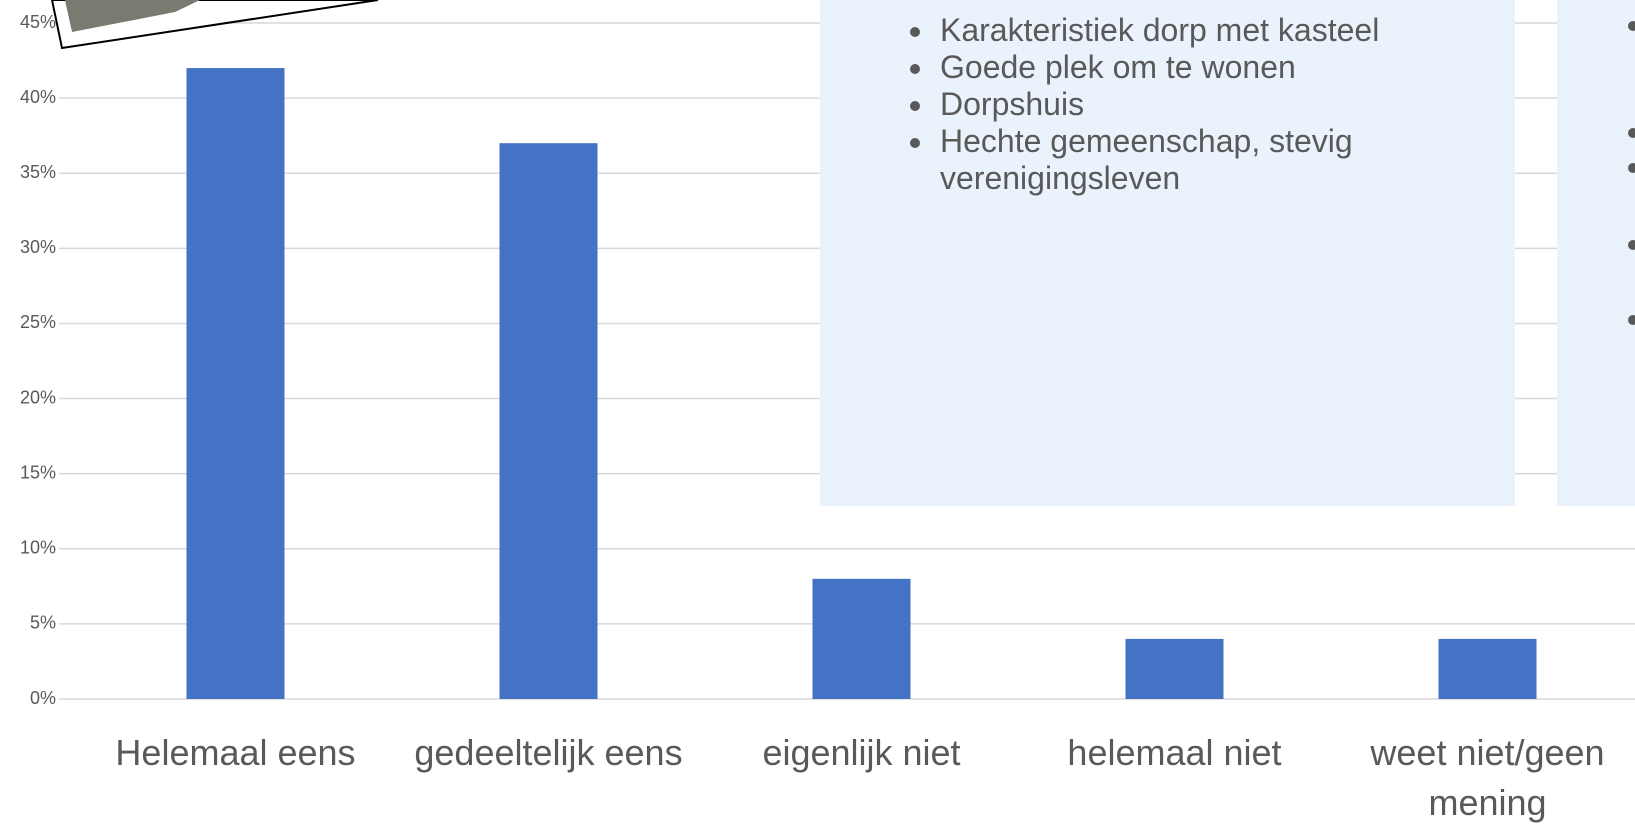  Describe the element at coordinates (38, 397) in the screenshot. I see `y-tick-label: 20%` at that location.